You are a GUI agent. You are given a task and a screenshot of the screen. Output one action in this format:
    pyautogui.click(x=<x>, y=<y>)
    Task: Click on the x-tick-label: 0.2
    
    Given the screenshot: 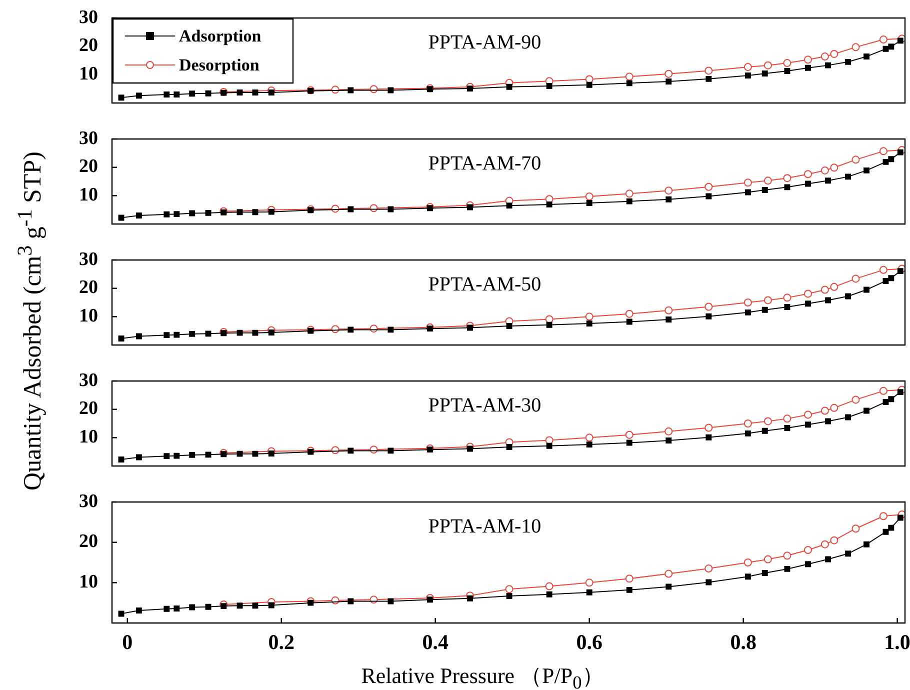 What is the action you would take?
    pyautogui.click(x=281, y=642)
    